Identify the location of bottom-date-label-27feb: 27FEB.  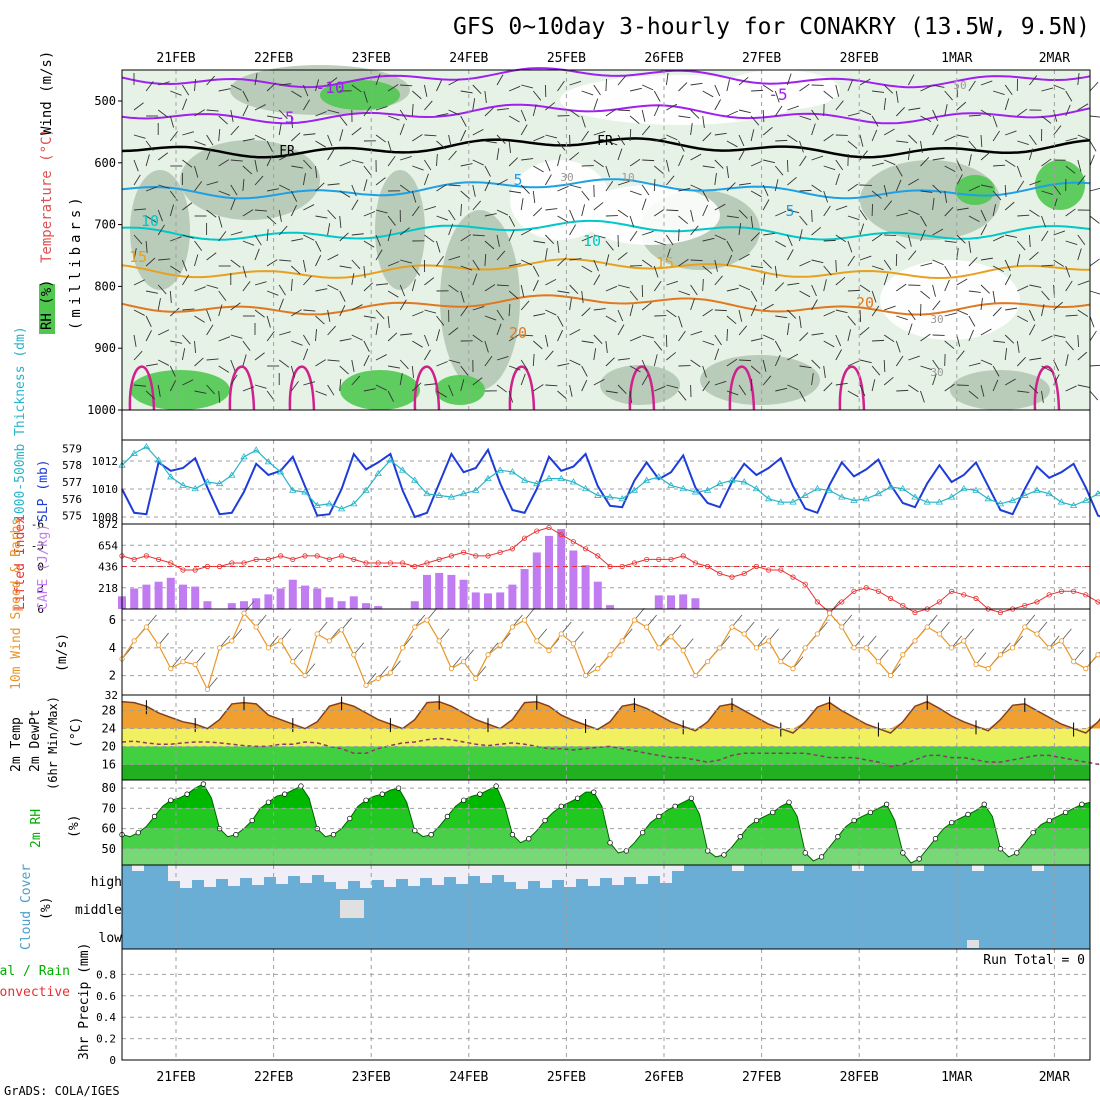
(761, 1077).